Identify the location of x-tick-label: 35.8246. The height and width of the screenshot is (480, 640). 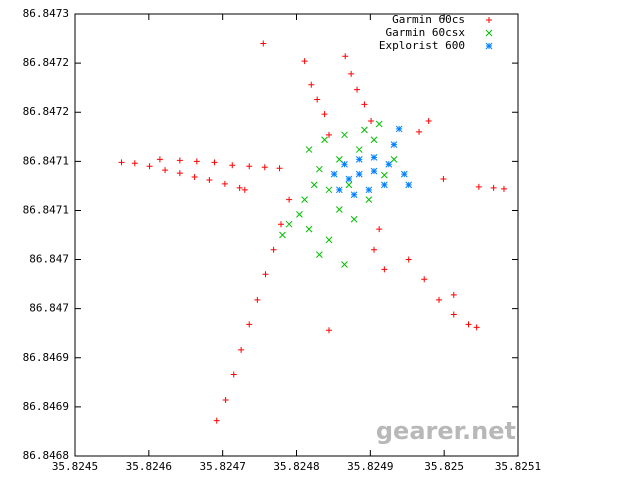
(149, 466).